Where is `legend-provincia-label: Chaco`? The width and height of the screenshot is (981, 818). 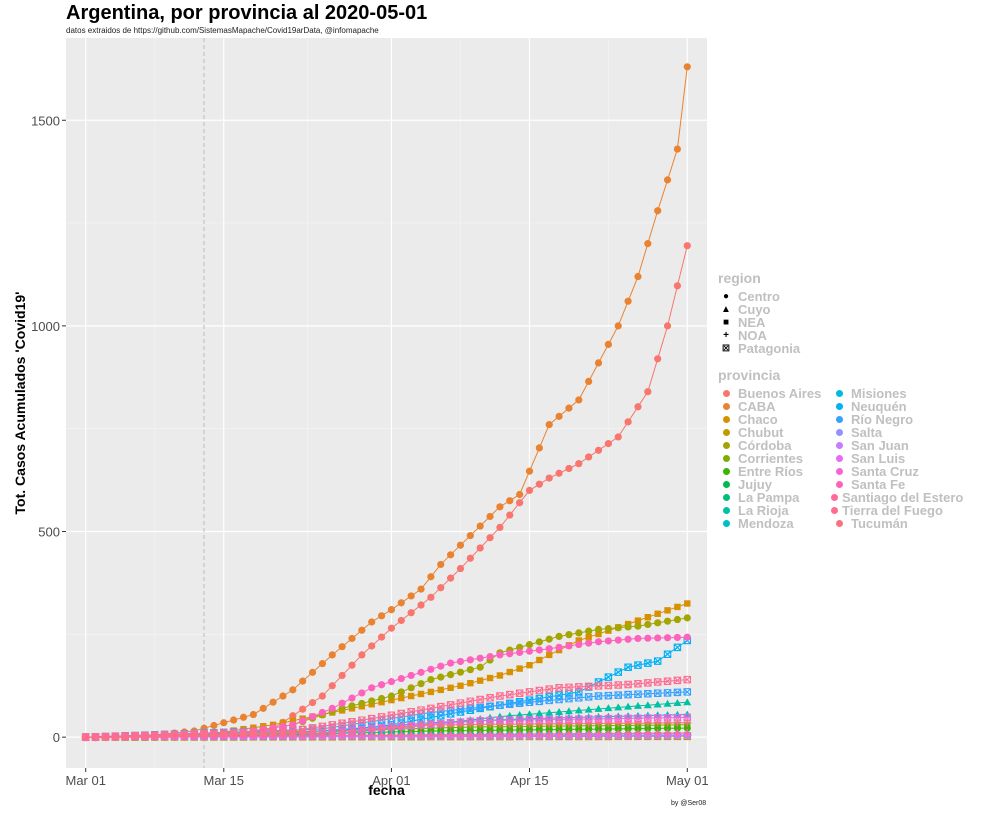
legend-provincia-label: Chaco is located at coordinates (758, 419).